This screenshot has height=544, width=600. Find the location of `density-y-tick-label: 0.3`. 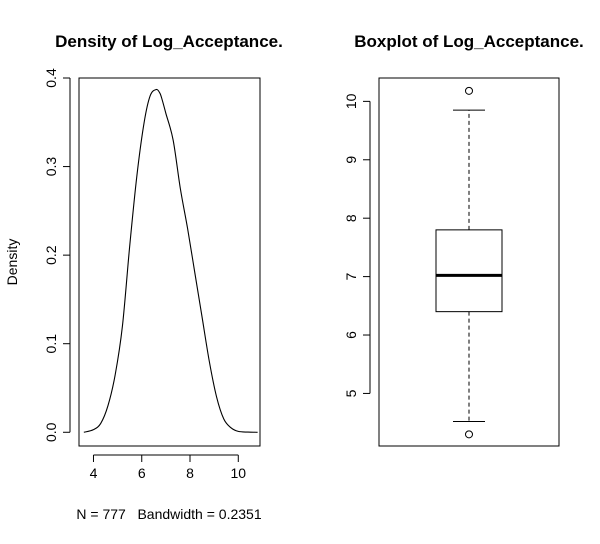

density-y-tick-label: 0.3 is located at coordinates (51, 167).